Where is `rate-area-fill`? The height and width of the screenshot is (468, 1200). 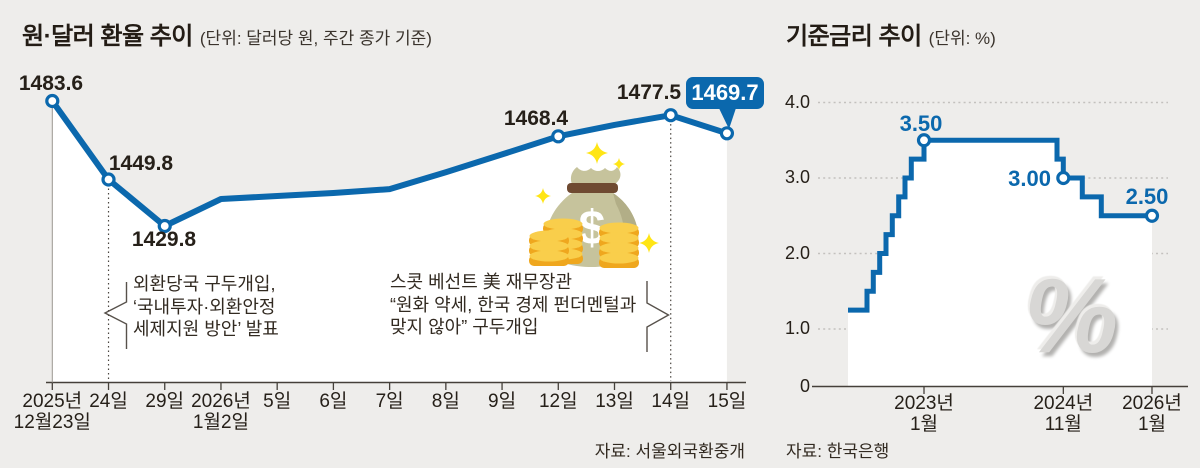 rate-area-fill is located at coordinates (1000, 263).